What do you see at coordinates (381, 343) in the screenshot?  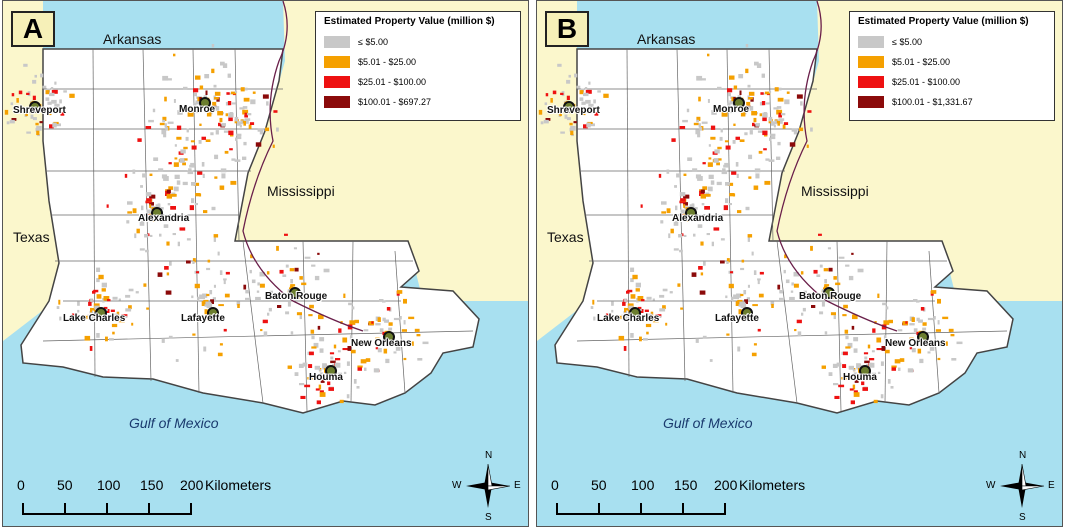 I see `city-label: New Orleans` at bounding box center [381, 343].